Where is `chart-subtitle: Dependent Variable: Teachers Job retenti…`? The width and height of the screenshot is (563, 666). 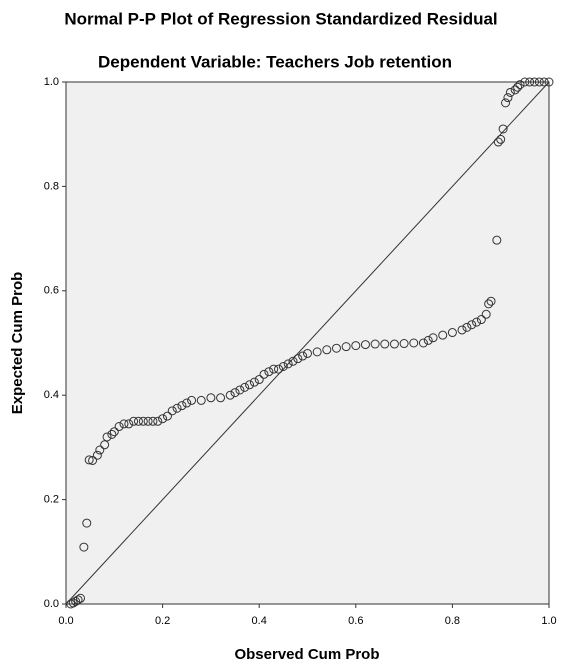
chart-subtitle: Dependent Variable: Teachers Job retenti… is located at coordinates (275, 61).